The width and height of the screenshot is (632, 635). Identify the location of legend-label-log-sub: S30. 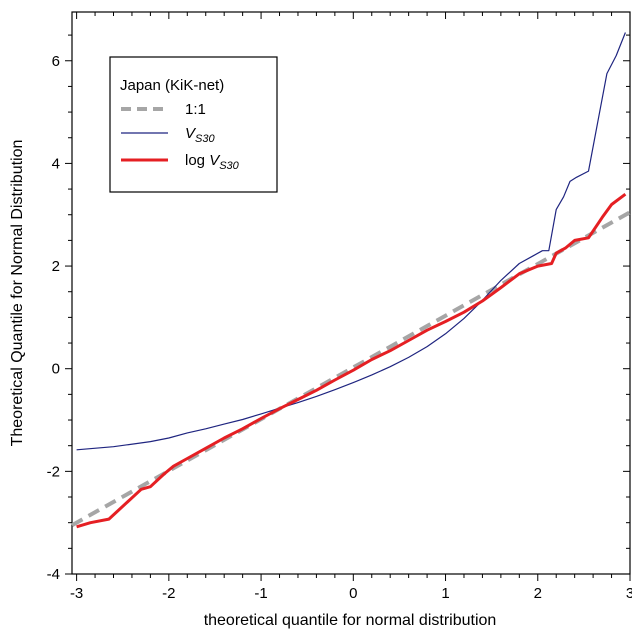
(229, 166).